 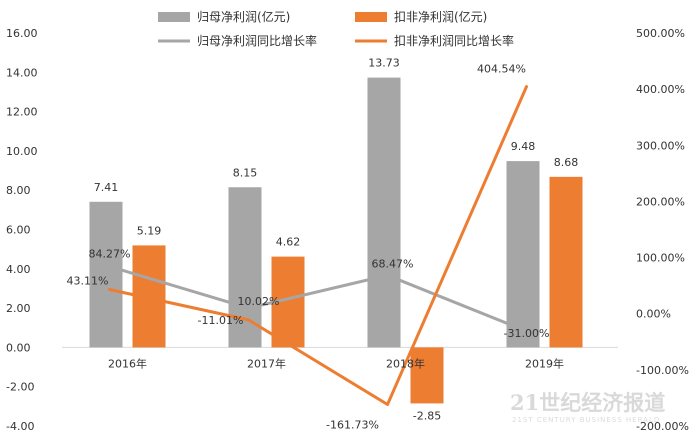 I want to click on right-tick-label-0: -200.00%, so click(x=662, y=426).